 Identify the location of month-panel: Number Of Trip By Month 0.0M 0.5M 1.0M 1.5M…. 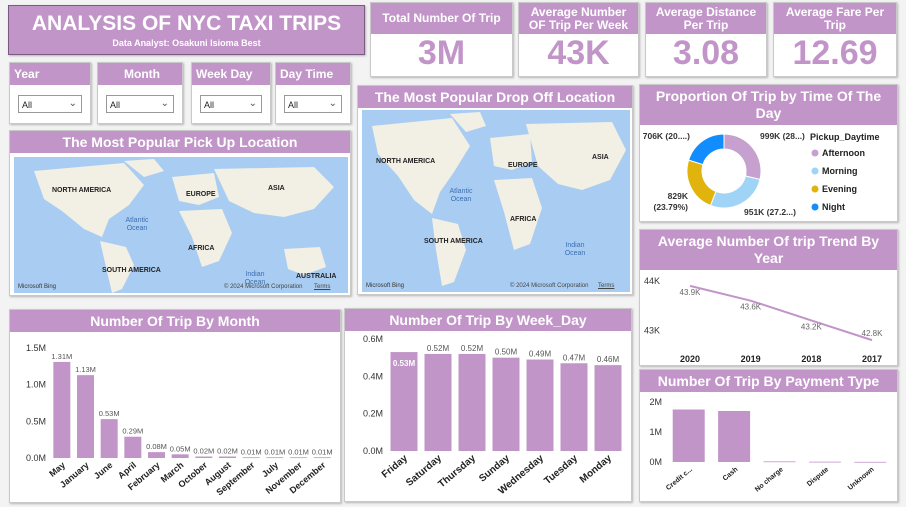
(175, 406).